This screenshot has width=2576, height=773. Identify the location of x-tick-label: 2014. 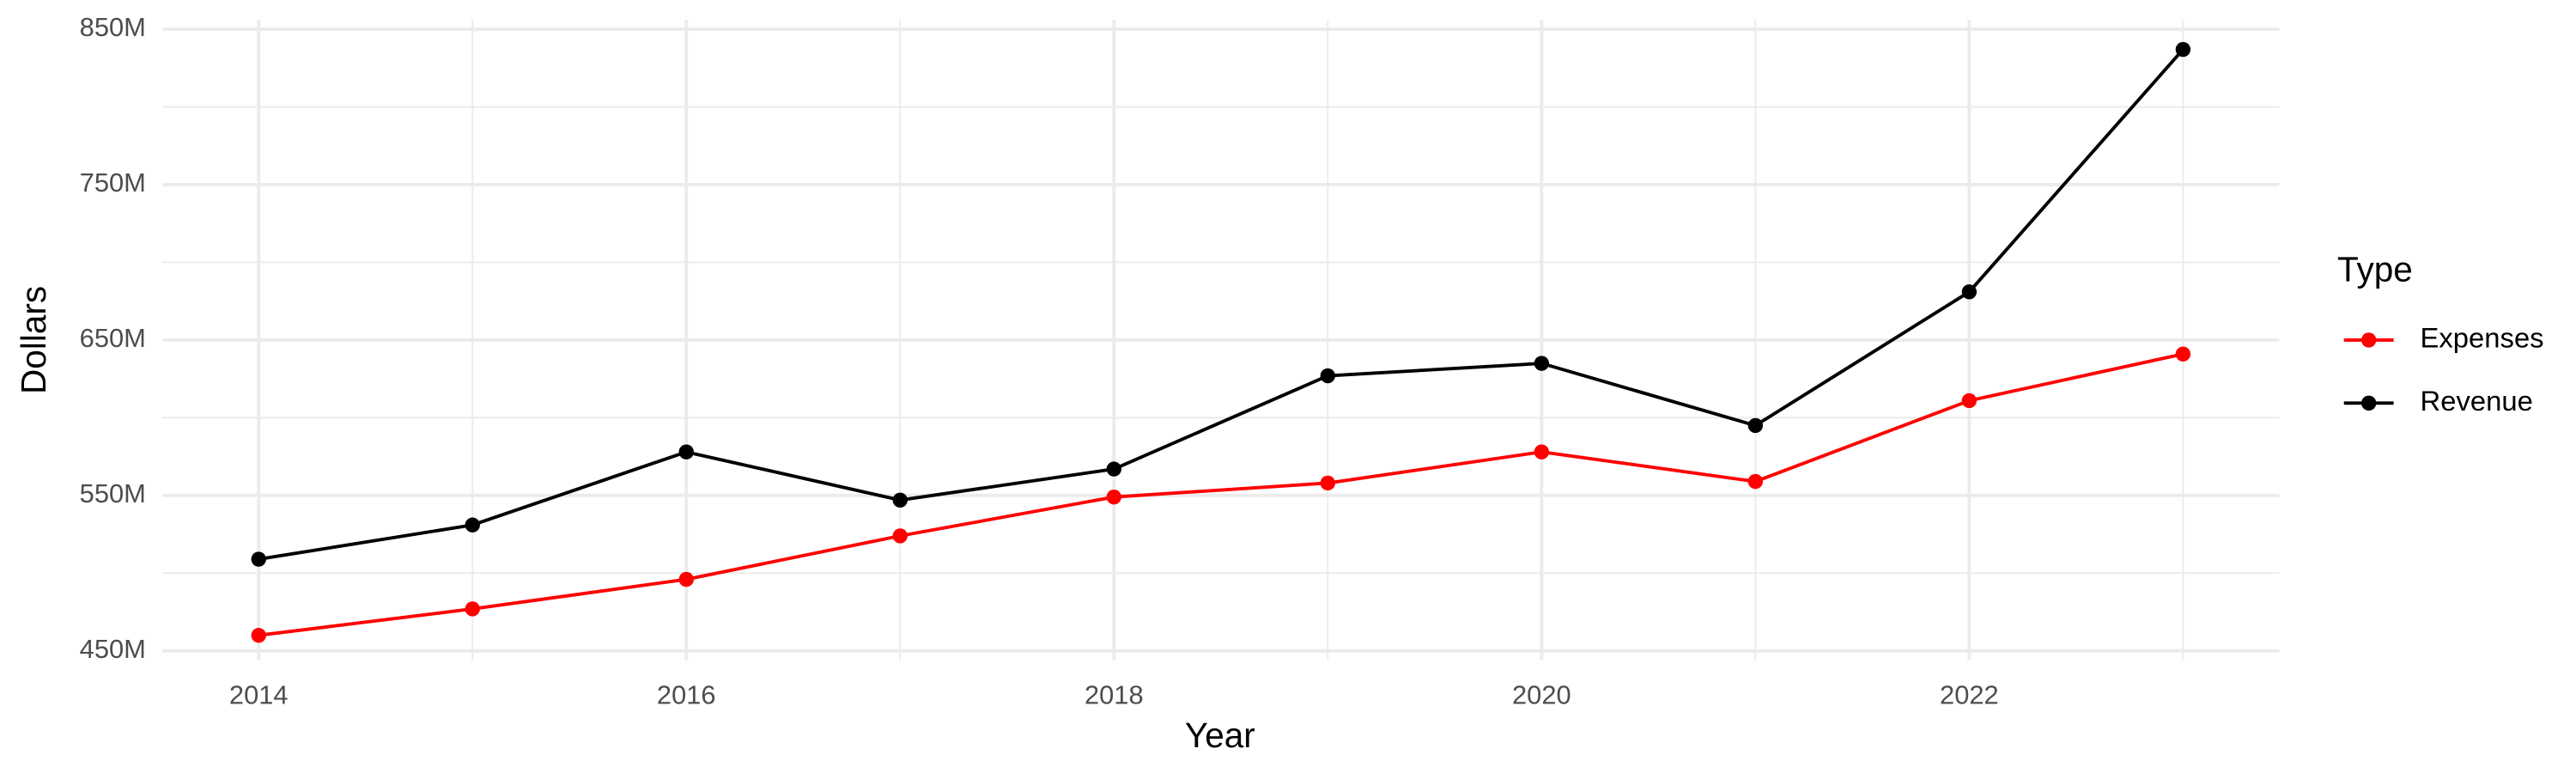
(259, 694).